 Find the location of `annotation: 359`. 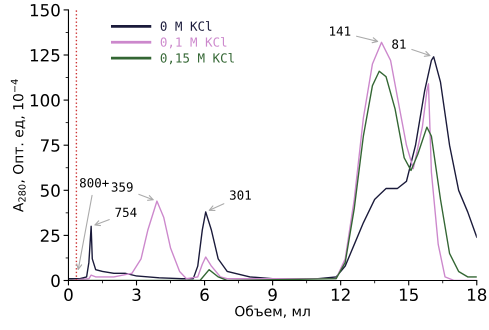

annotation: 359 is located at coordinates (122, 187).